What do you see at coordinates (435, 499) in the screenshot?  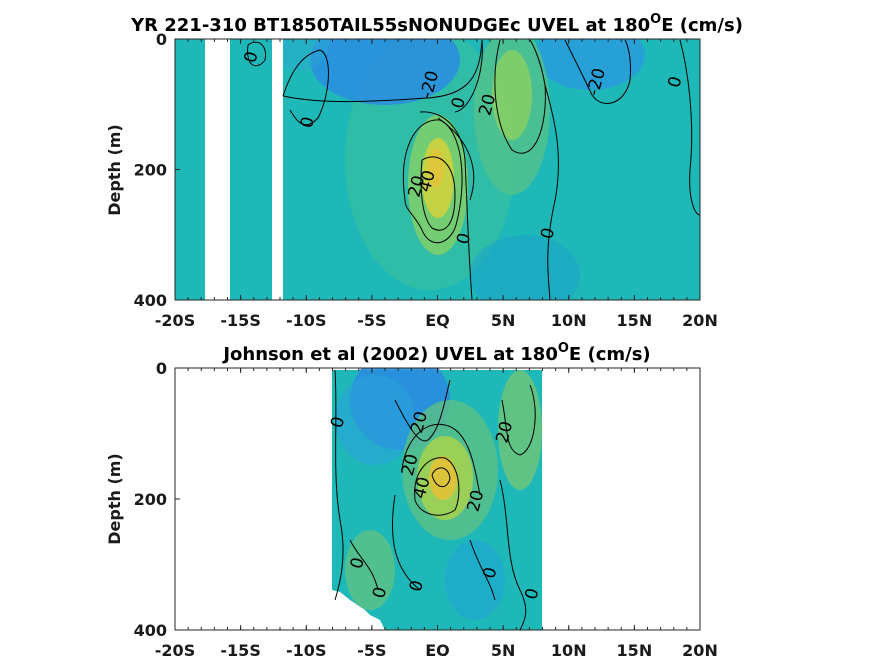 I see `contour-lines` at bounding box center [435, 499].